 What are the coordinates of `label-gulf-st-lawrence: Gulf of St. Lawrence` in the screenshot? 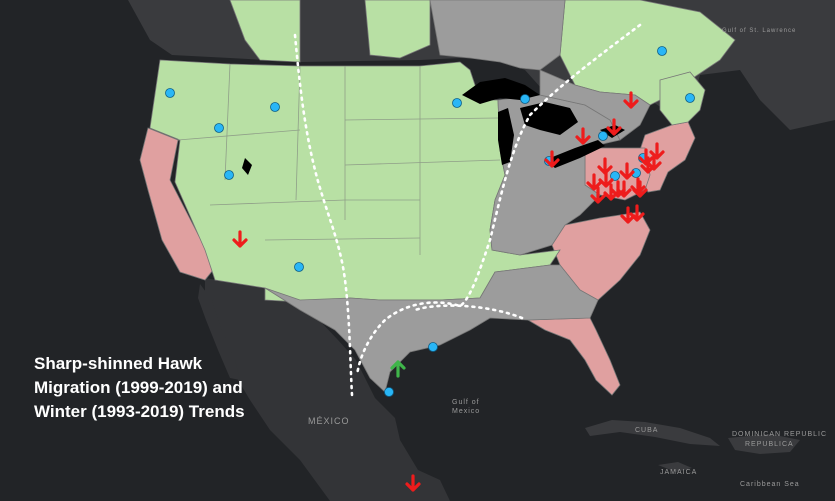 It's located at (759, 31).